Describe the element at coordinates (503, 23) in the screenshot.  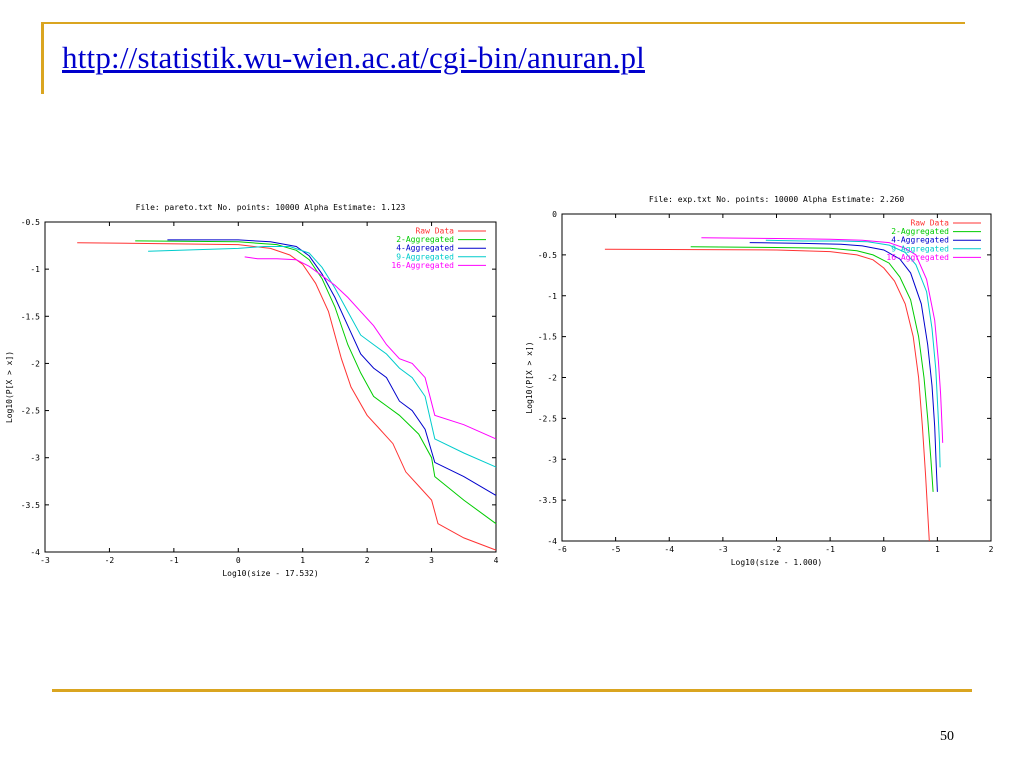
I see `header-rule` at that location.